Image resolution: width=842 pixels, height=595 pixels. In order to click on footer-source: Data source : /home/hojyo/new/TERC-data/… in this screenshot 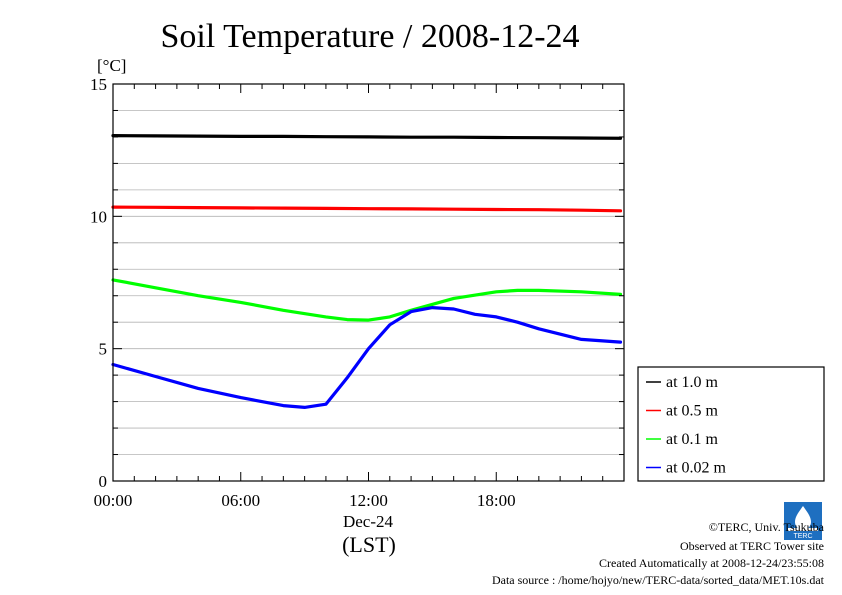, I will do `click(657, 580)`.